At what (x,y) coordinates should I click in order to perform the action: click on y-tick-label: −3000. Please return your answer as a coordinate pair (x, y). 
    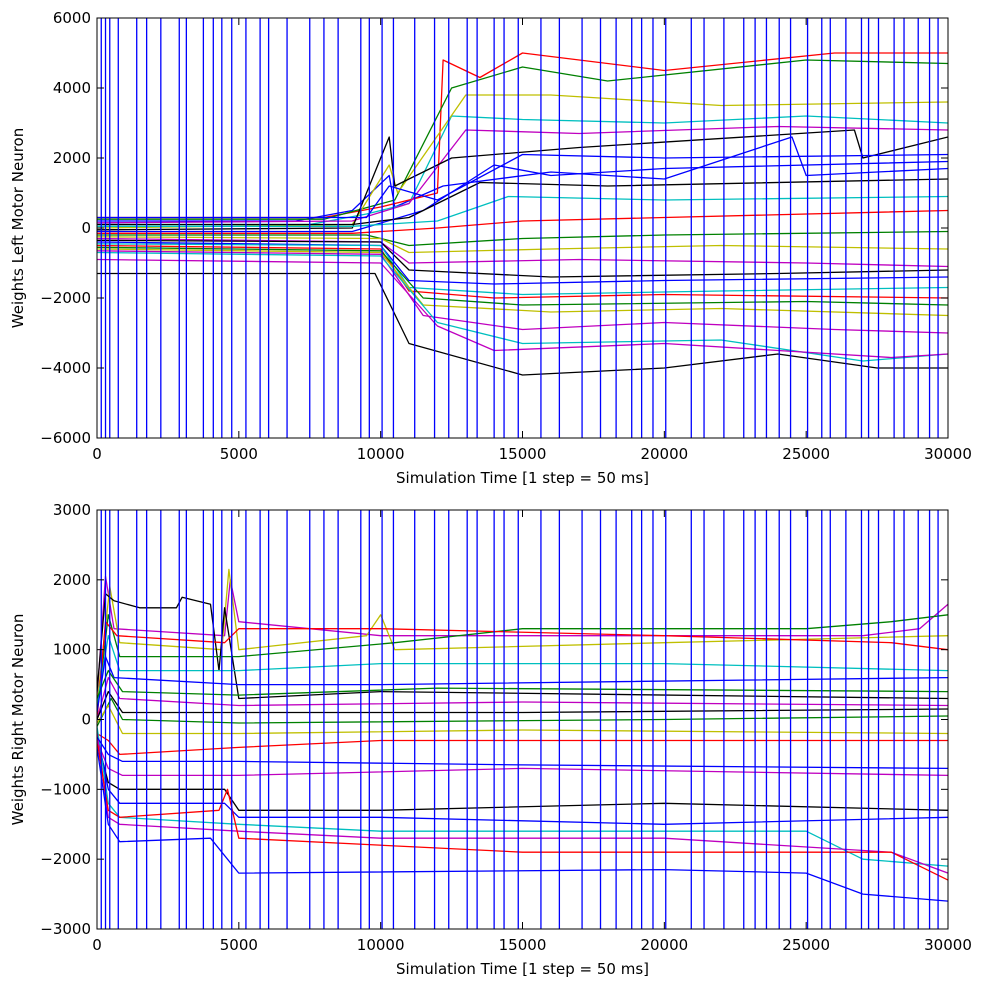
    Looking at the image, I should click on (65, 929).